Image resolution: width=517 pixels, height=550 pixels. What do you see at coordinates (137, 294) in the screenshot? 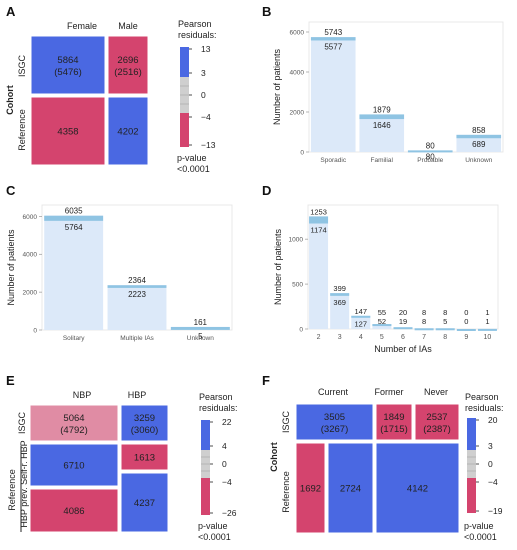
I see `bar-value-label: 2223` at bounding box center [137, 294].